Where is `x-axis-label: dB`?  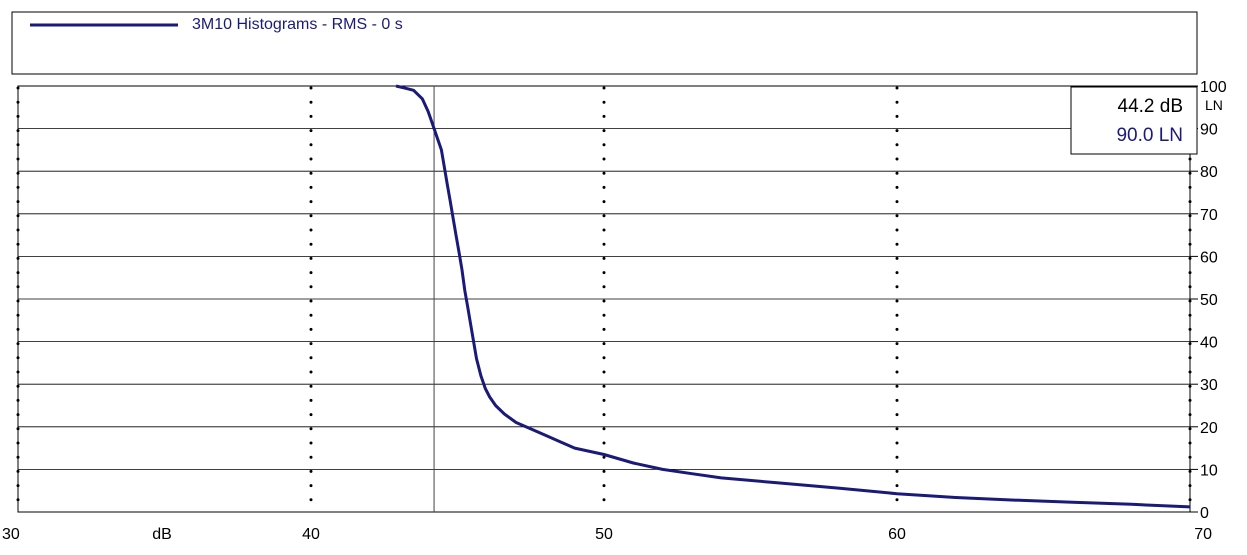 x-axis-label: dB is located at coordinates (162, 534).